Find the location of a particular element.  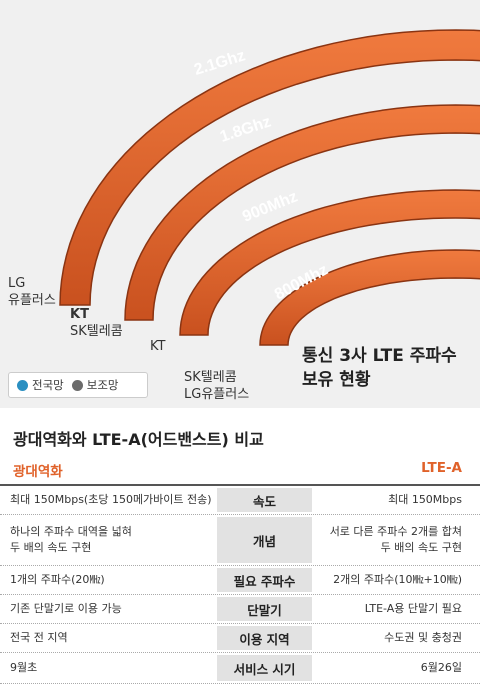

table-row: 9월초 서비스 시기 6월26일 is located at coordinates (240, 668).